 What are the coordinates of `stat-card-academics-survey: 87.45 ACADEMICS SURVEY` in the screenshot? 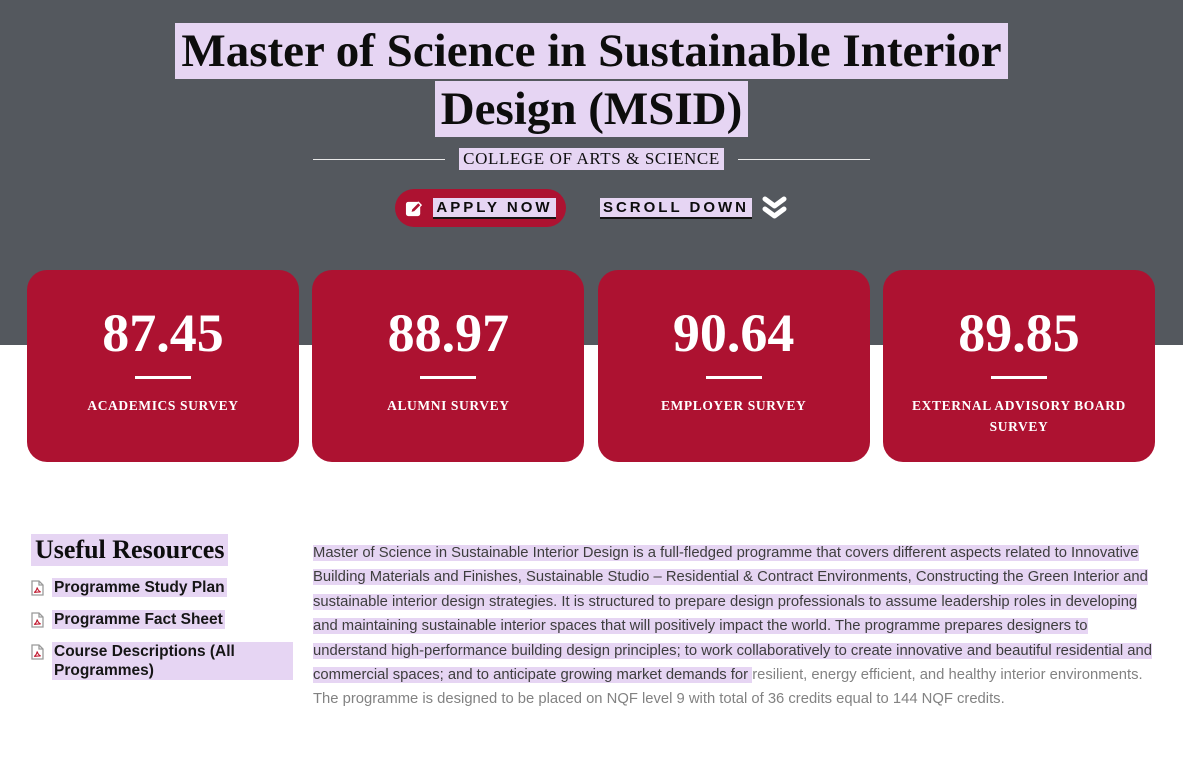 It's located at (163, 366).